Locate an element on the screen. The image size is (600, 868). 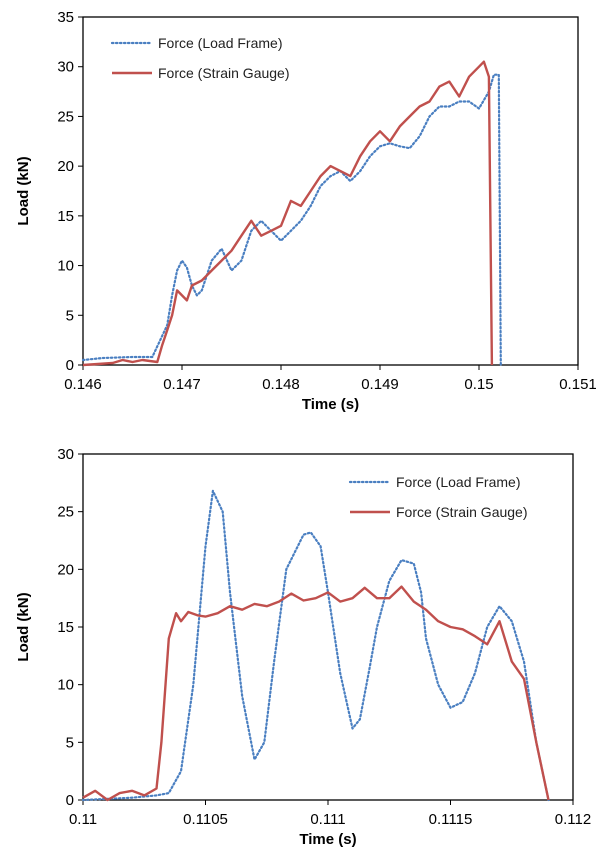
x-tick-label: 0.146 is located at coordinates (83, 384).